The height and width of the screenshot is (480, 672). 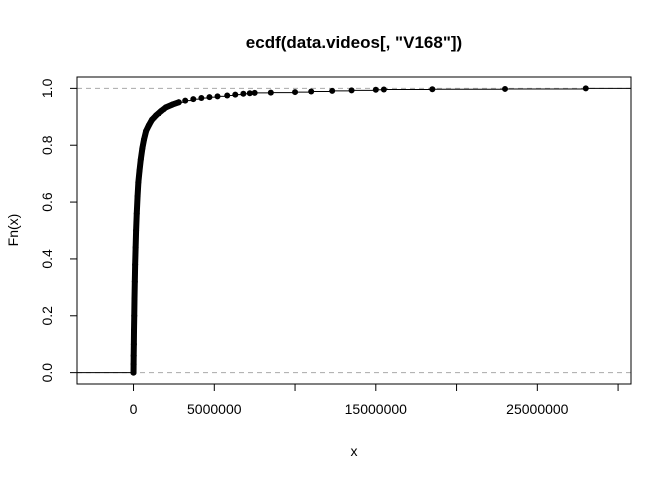 I want to click on chart-title: ecdf(data.videos[, "V168"]), so click(x=354, y=42).